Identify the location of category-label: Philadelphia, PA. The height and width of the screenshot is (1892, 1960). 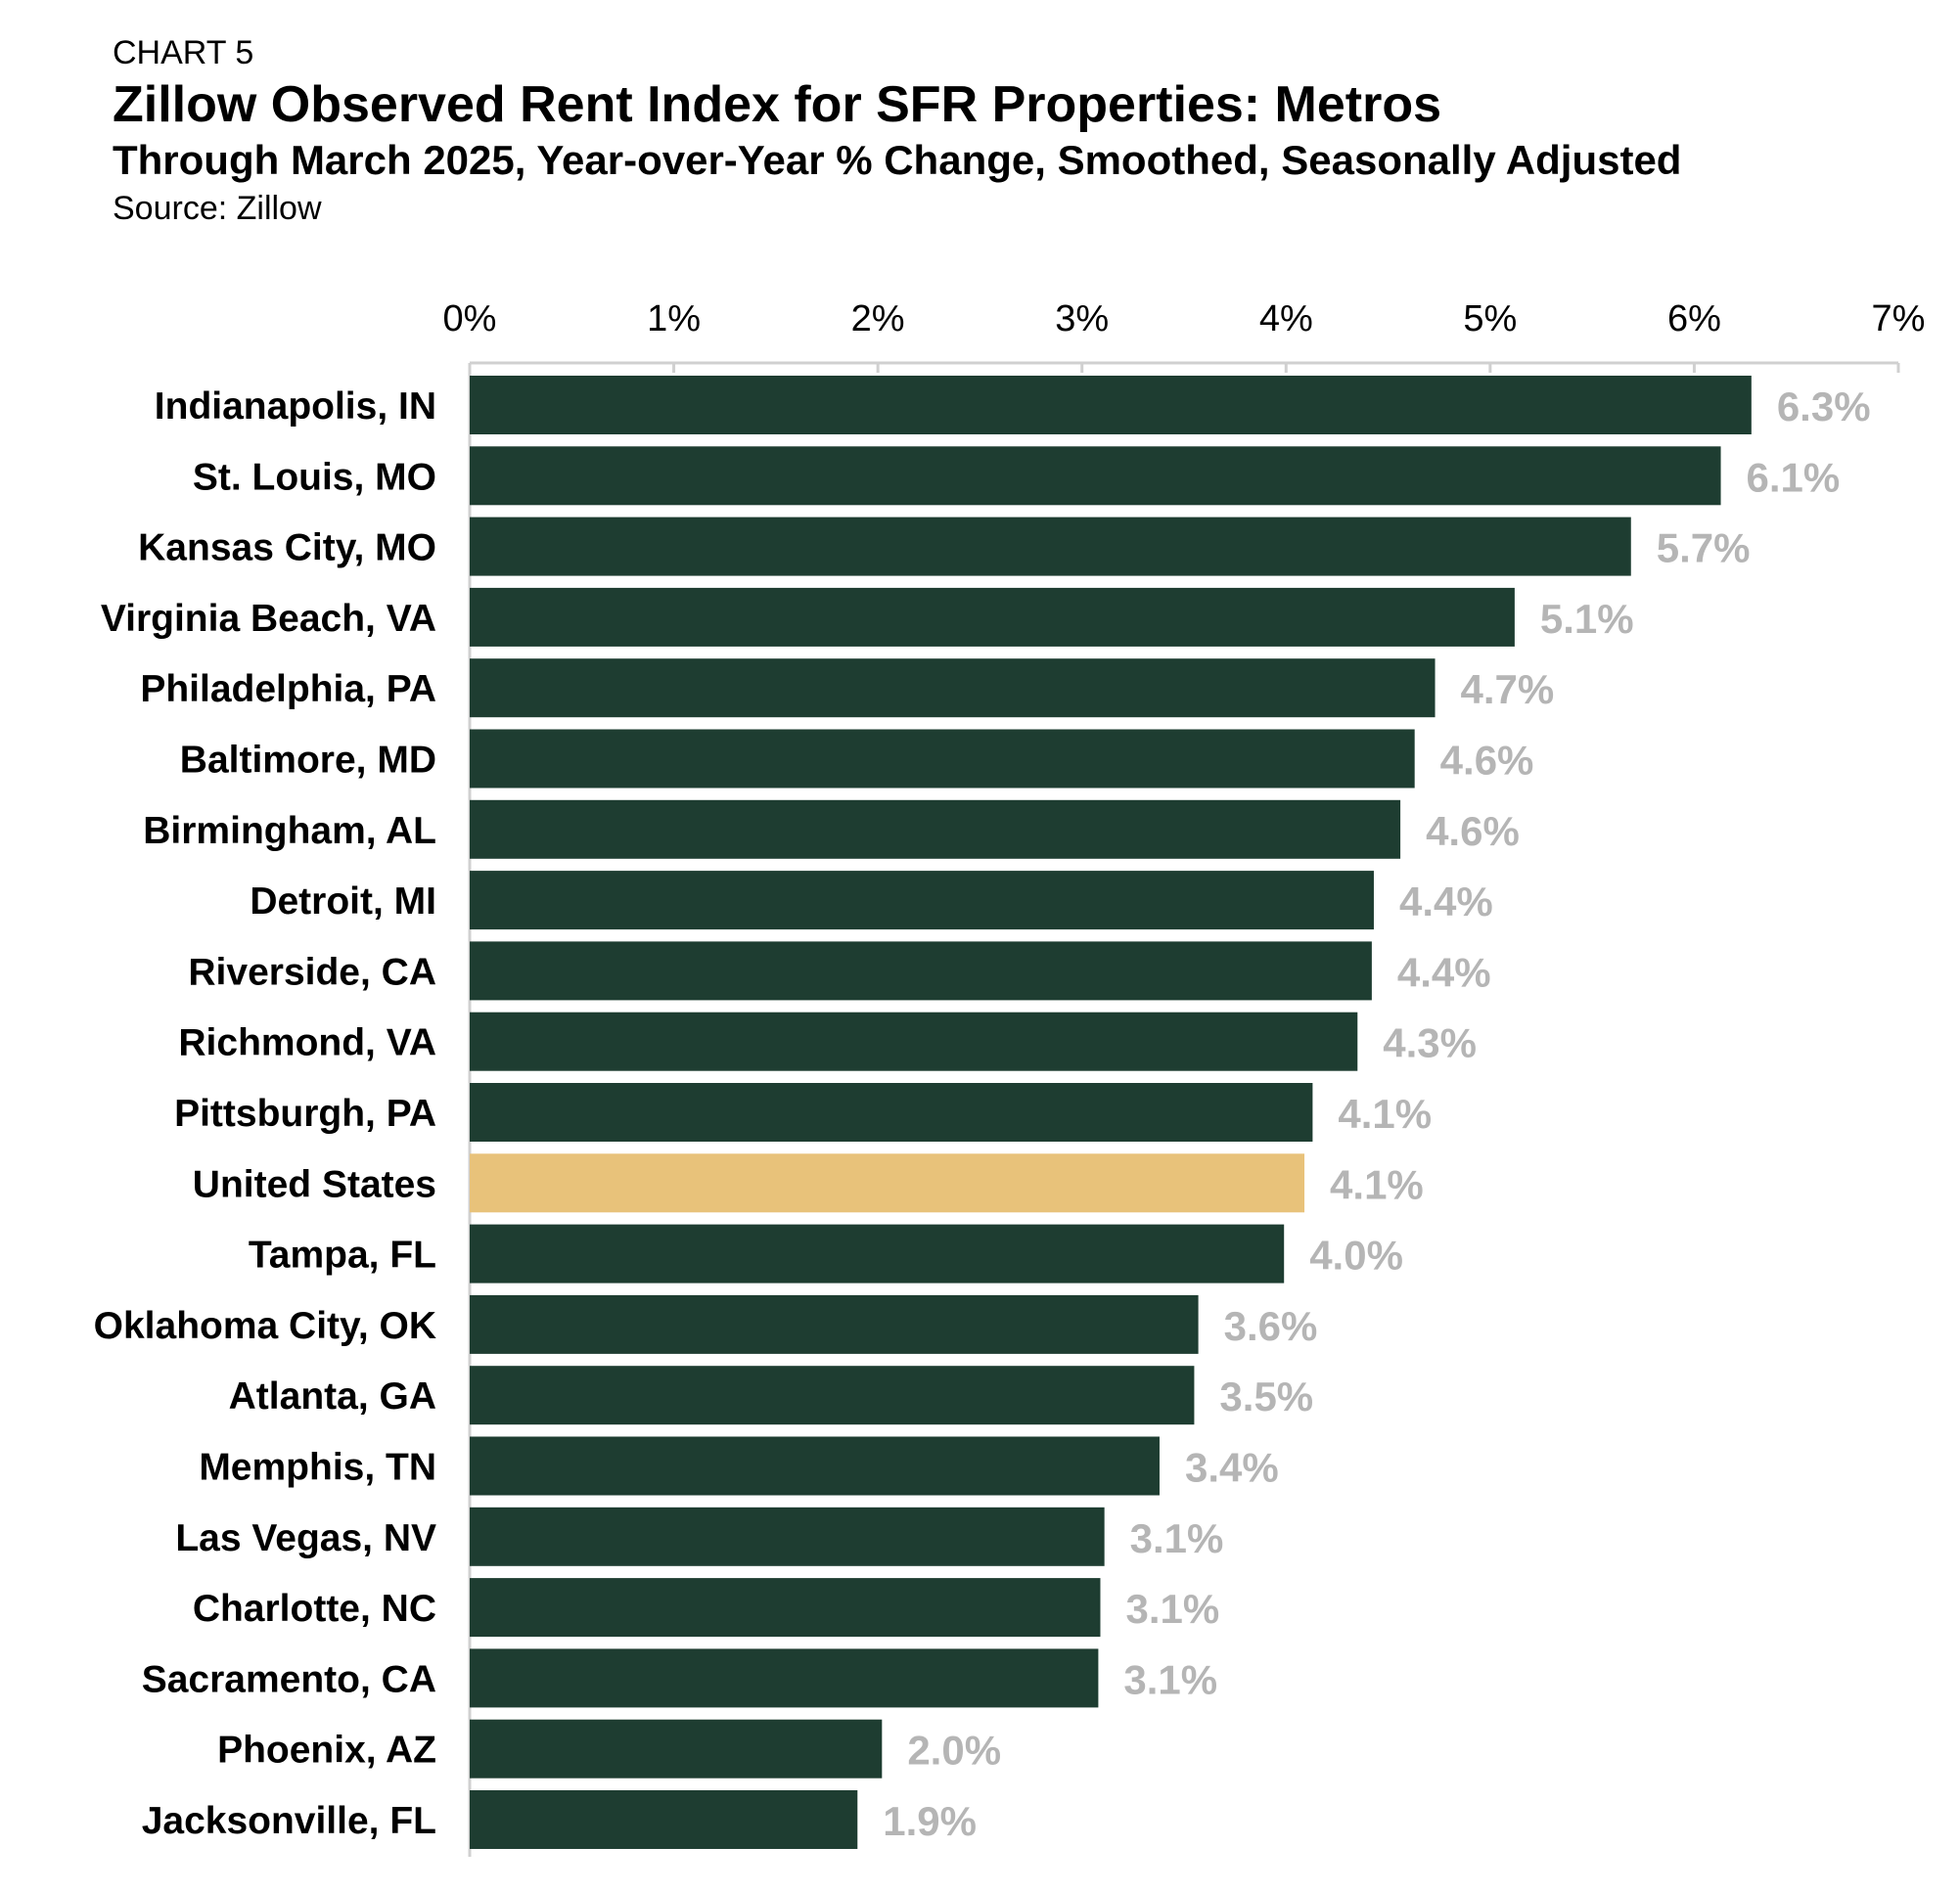
(288, 689).